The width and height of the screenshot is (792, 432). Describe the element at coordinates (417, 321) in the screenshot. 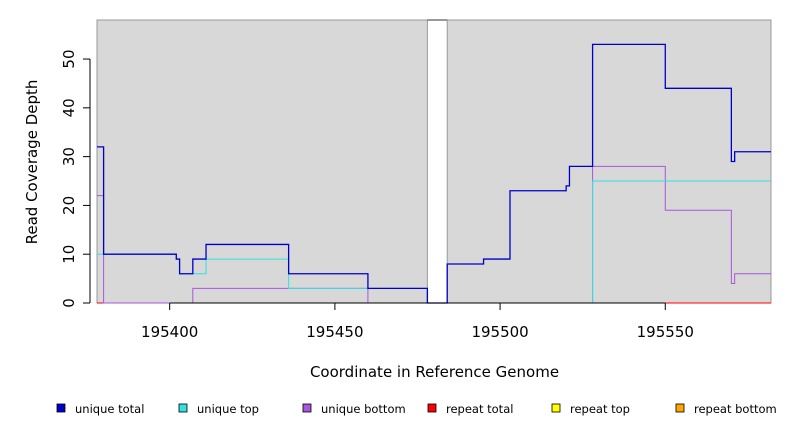

I see `x-axis: 195400 195450 195500 195550` at that location.